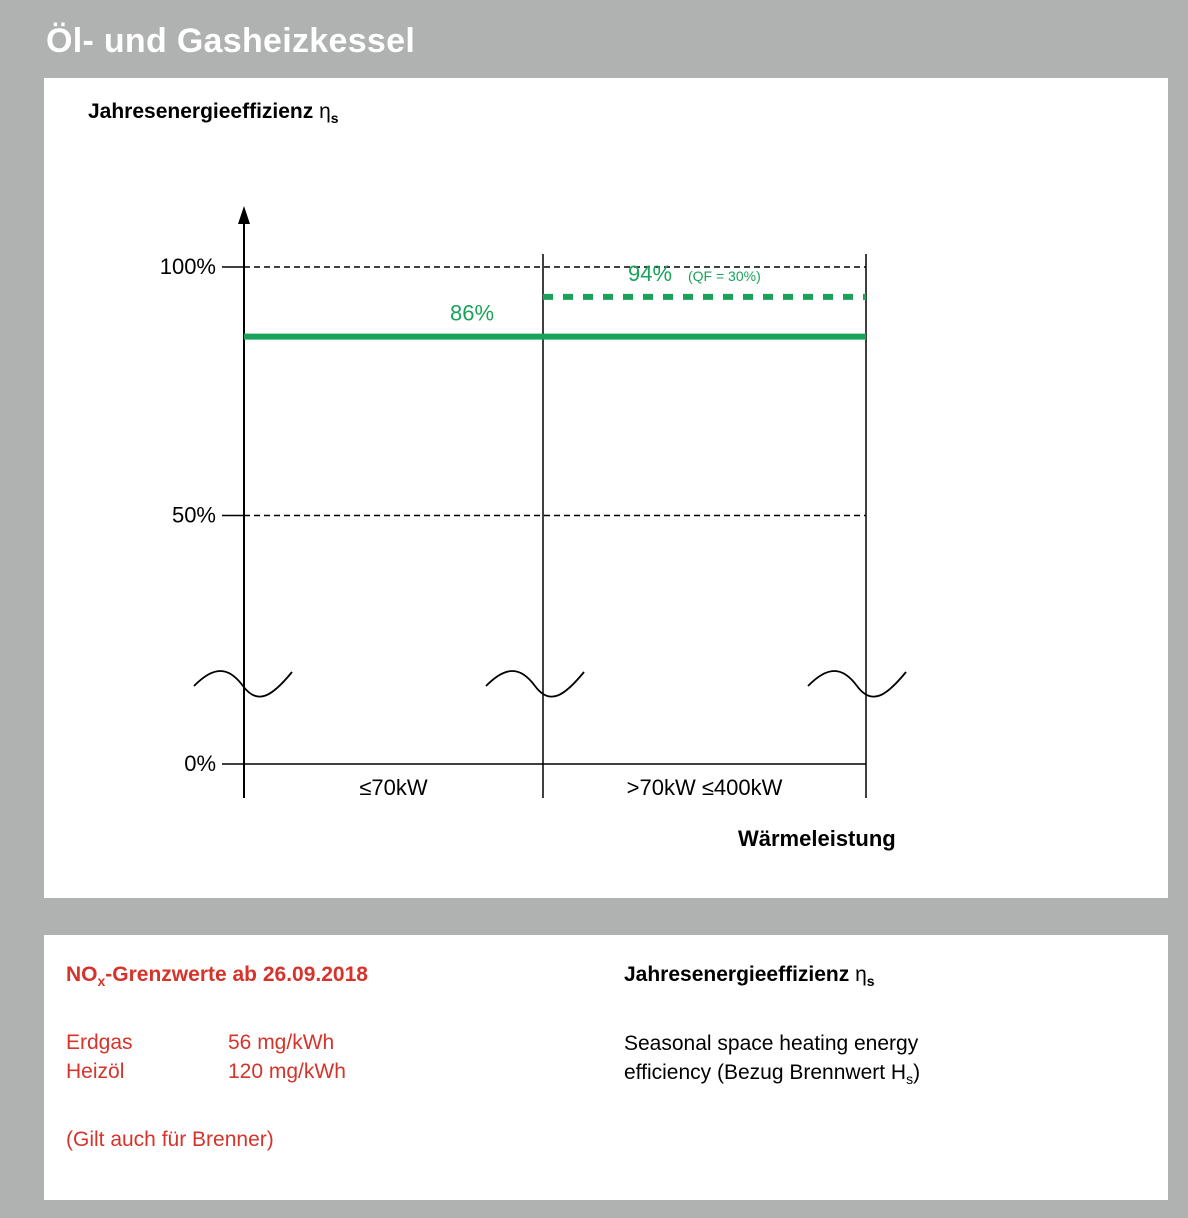 Image resolution: width=1188 pixels, height=1218 pixels. Describe the element at coordinates (749, 976) in the screenshot. I see `definition-title: Jahresenergieeffizienz ηs` at that location.